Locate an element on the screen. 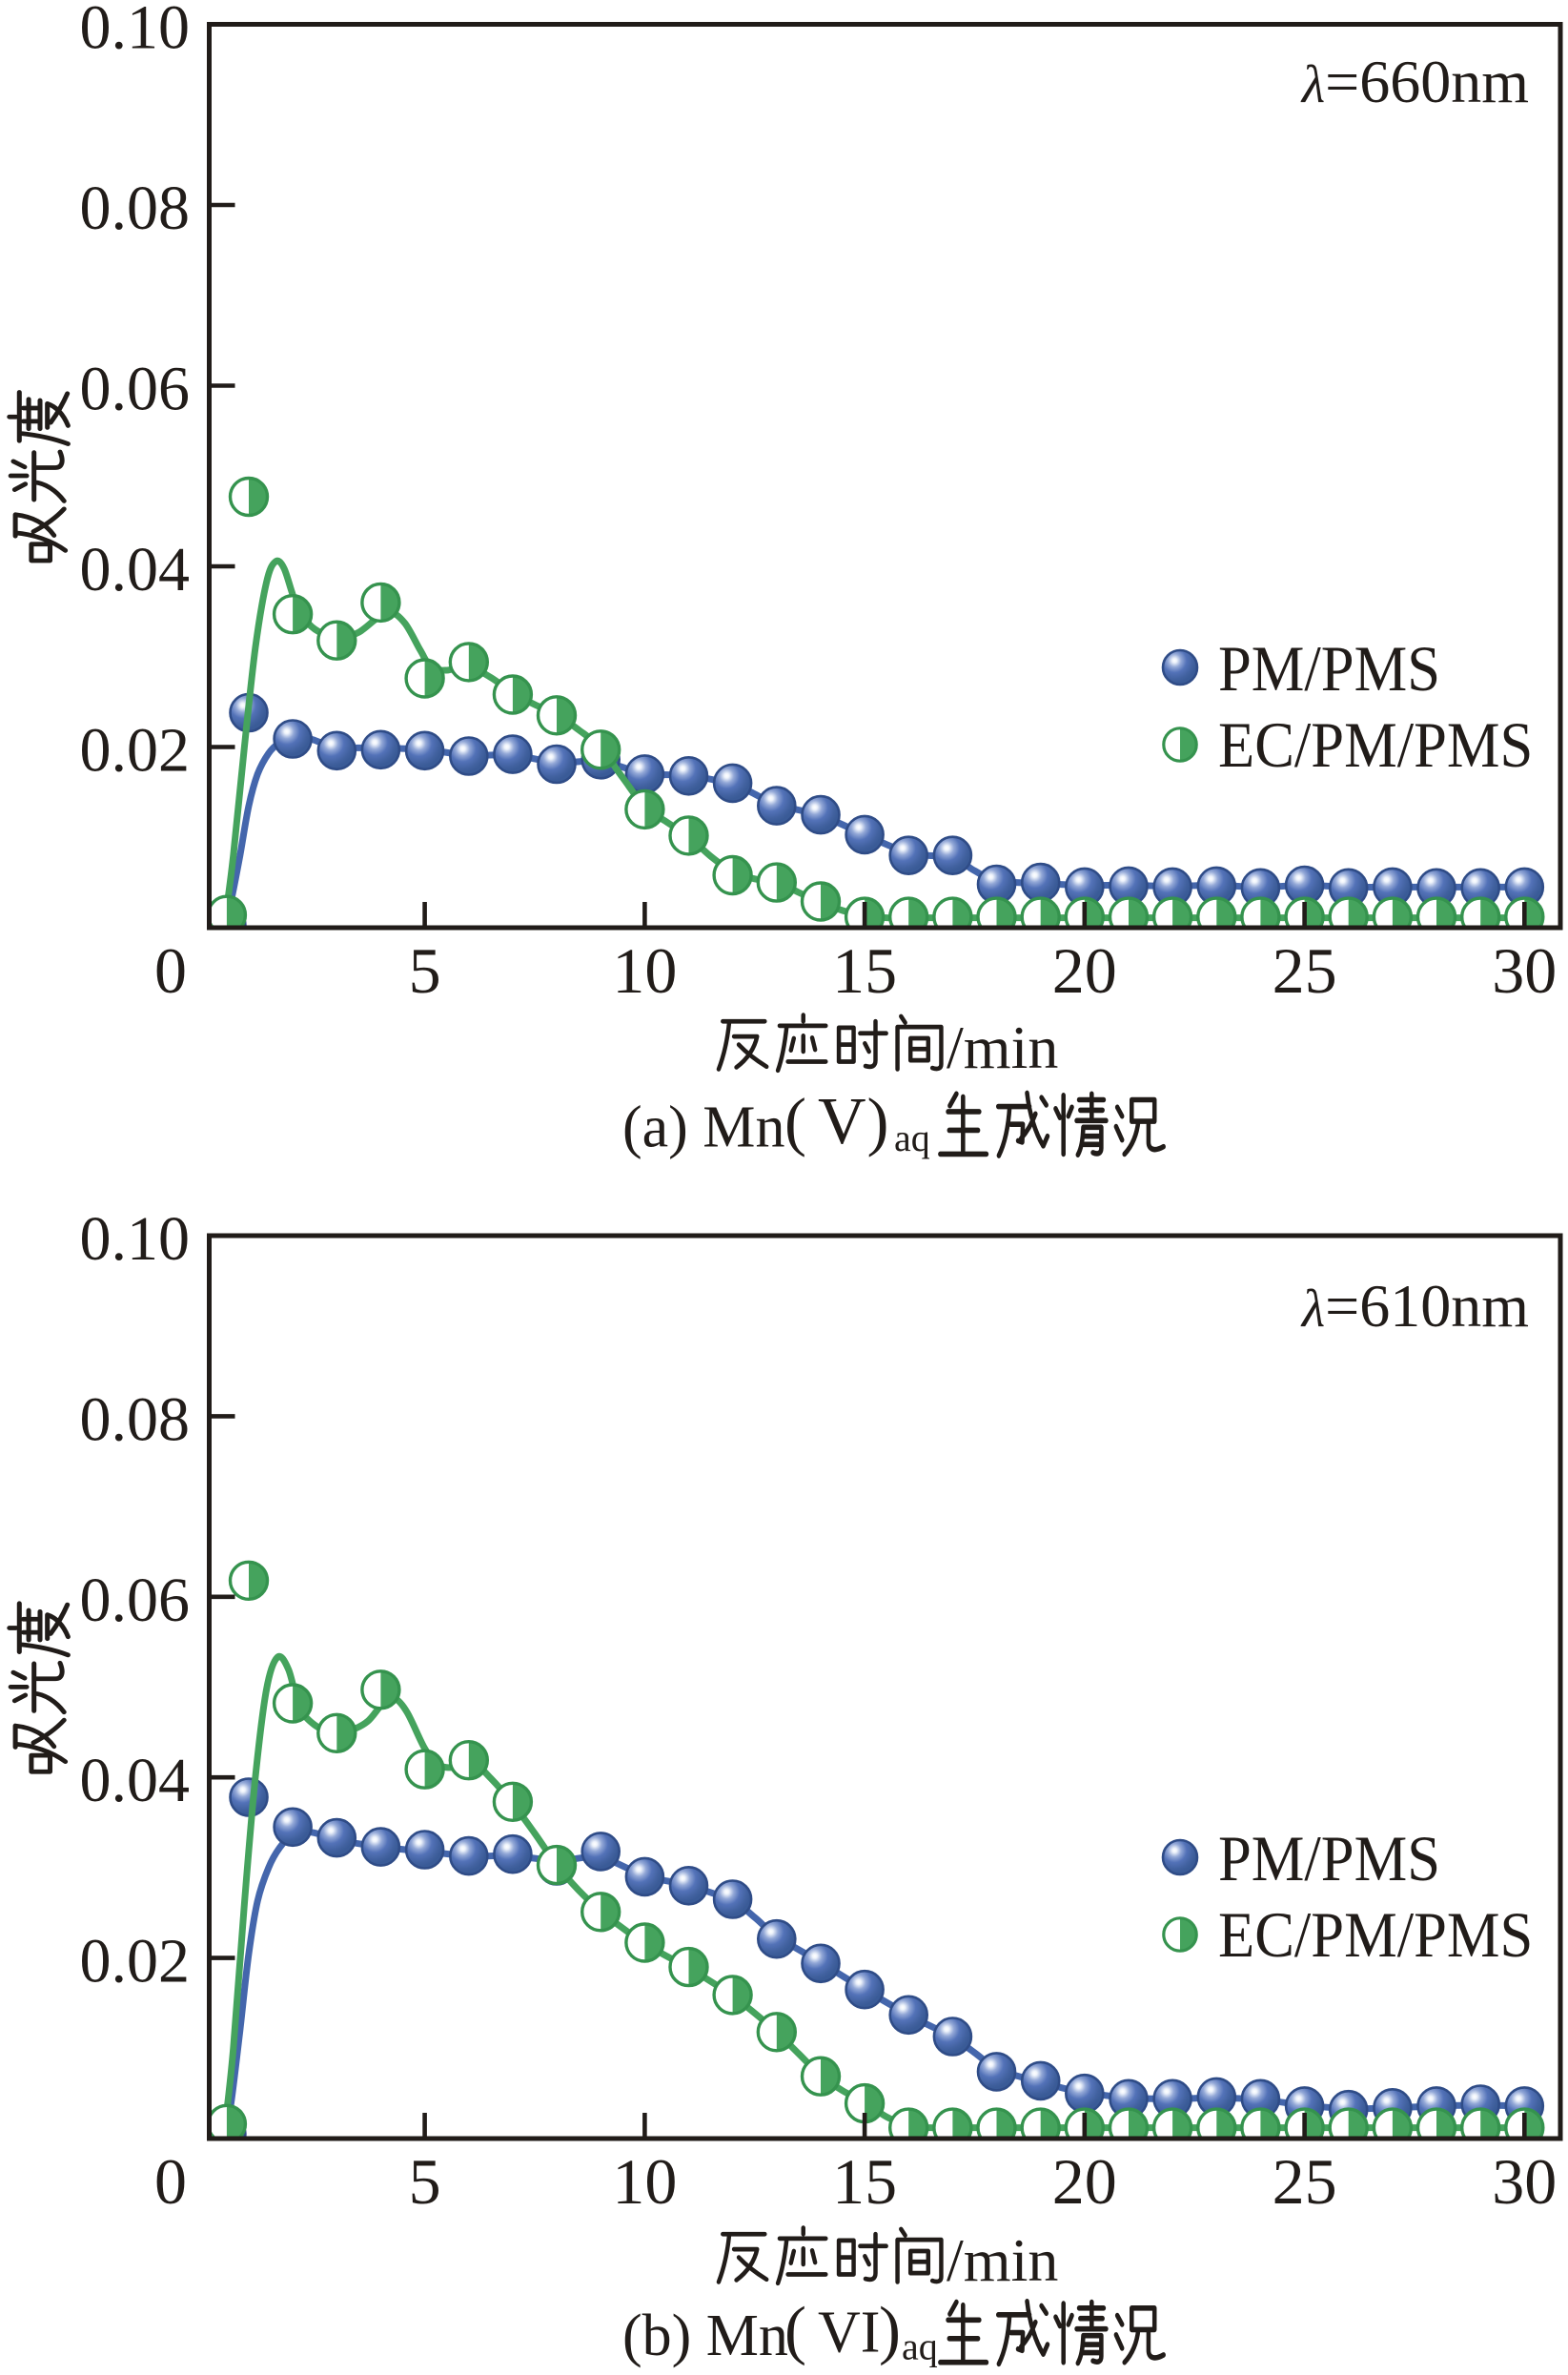  svg-text: VI is located at coordinates (849, 2332).